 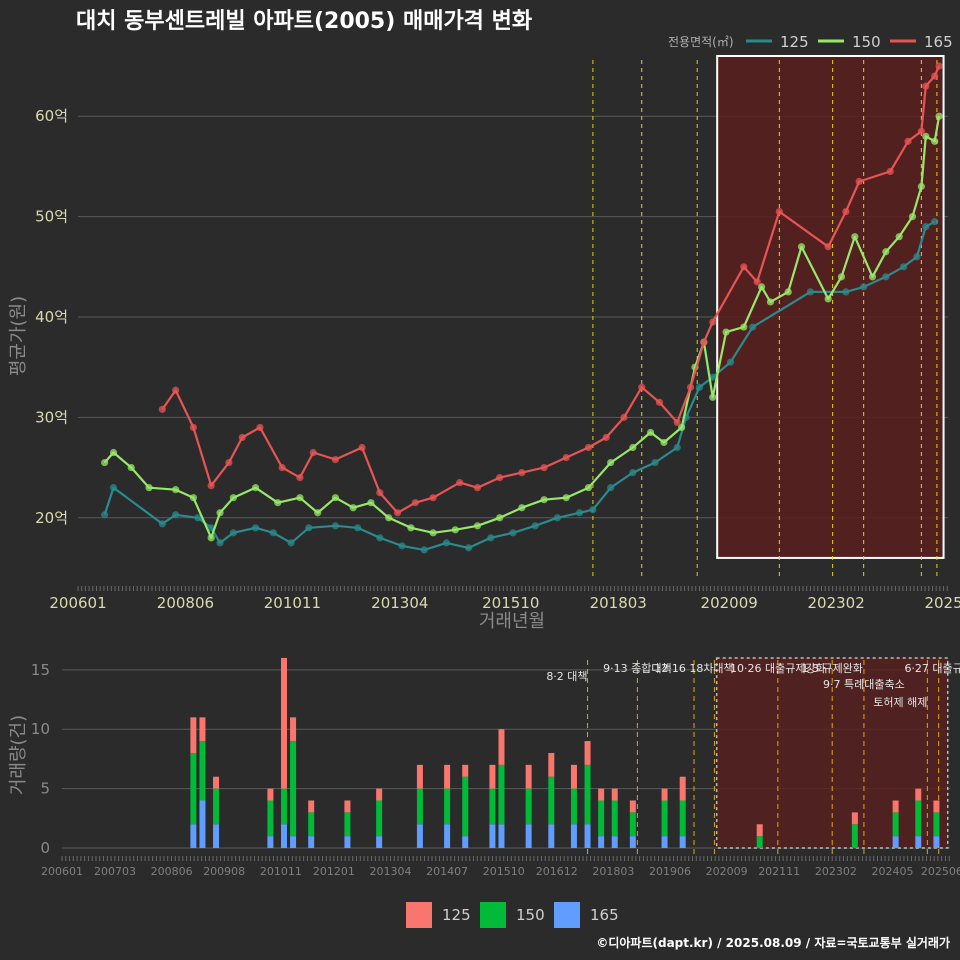 What do you see at coordinates (779, 871) in the screenshot?
I see `volume-x-tick-label: 202111` at bounding box center [779, 871].